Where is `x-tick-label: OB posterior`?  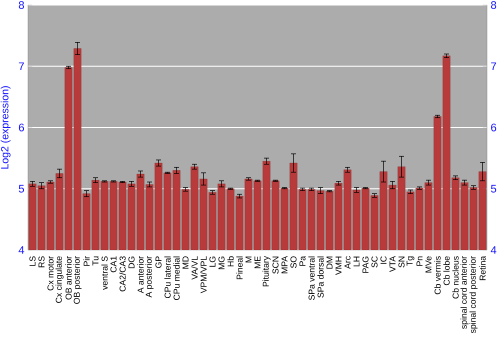
x-tick-label: OB posterior is located at coordinates (77, 280).